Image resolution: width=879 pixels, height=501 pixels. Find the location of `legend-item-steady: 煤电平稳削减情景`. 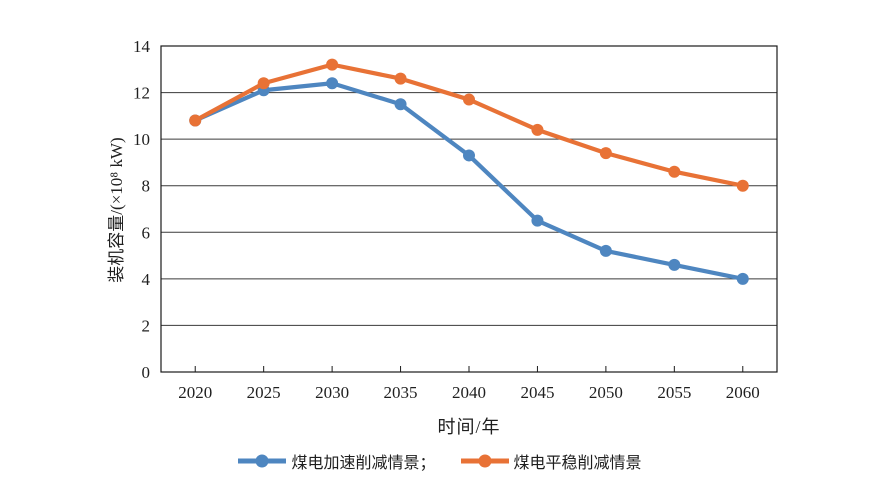

legend-item-steady: 煤电平稳削减情景 is located at coordinates (551, 461).